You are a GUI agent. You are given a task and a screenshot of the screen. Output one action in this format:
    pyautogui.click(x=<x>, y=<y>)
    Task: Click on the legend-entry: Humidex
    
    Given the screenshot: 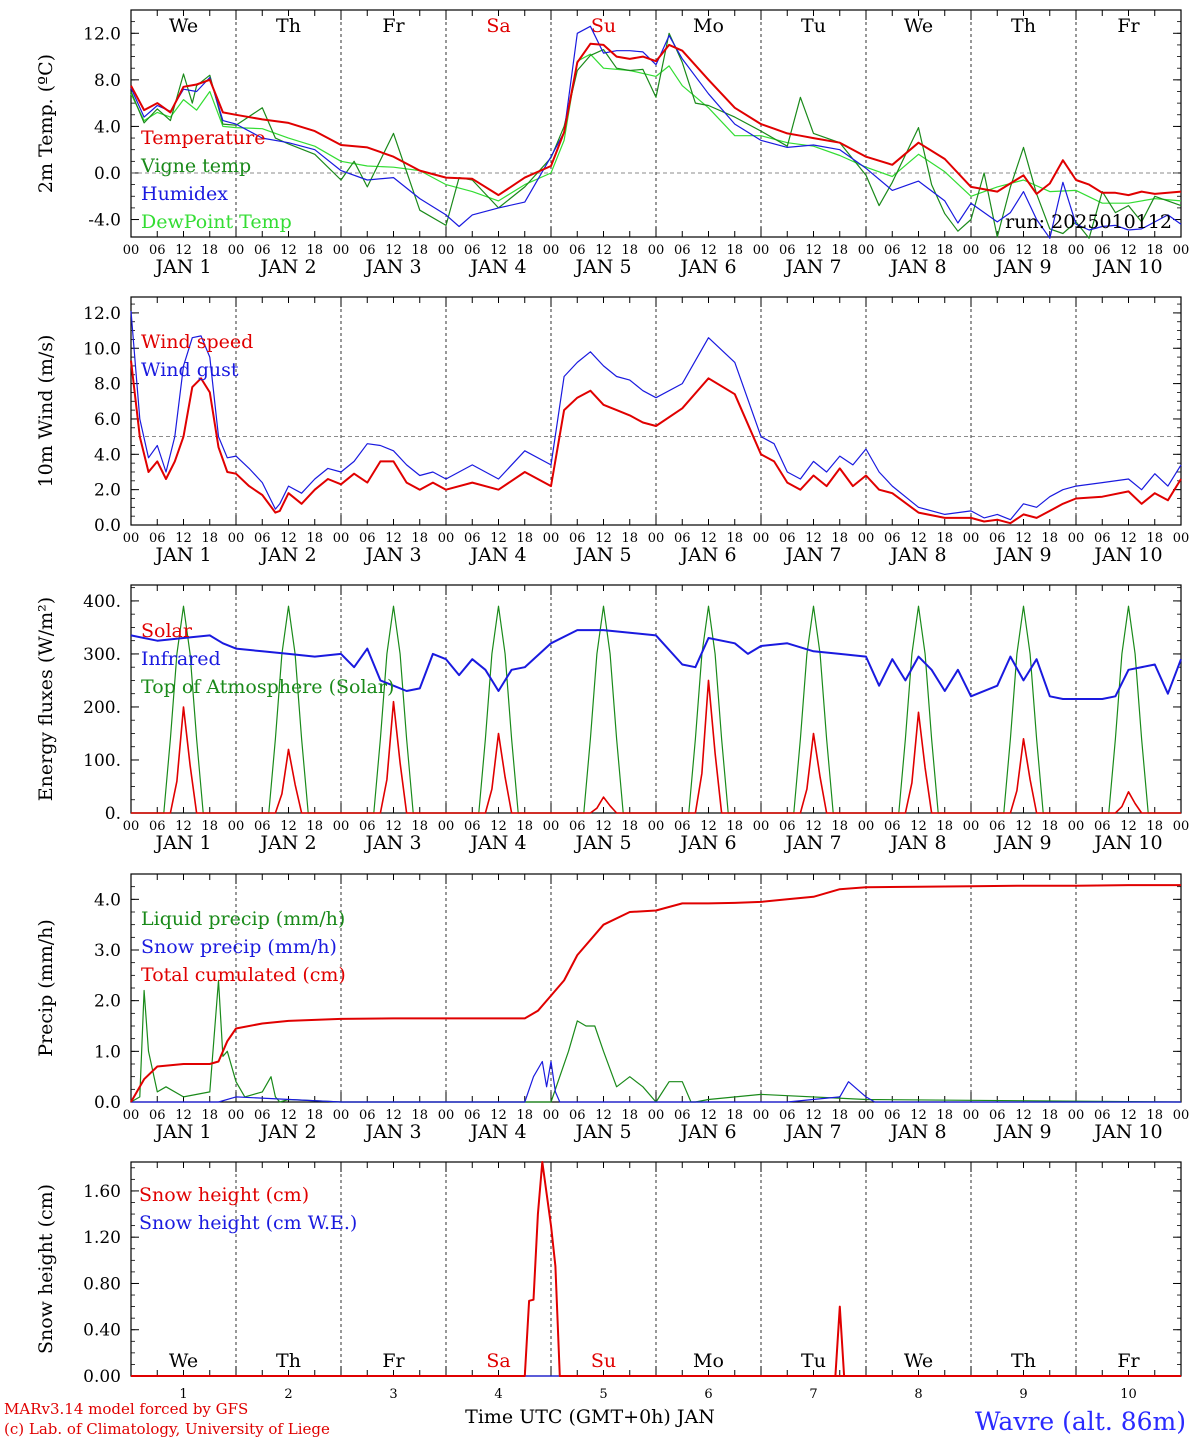 What is the action you would take?
    pyautogui.click(x=184, y=194)
    